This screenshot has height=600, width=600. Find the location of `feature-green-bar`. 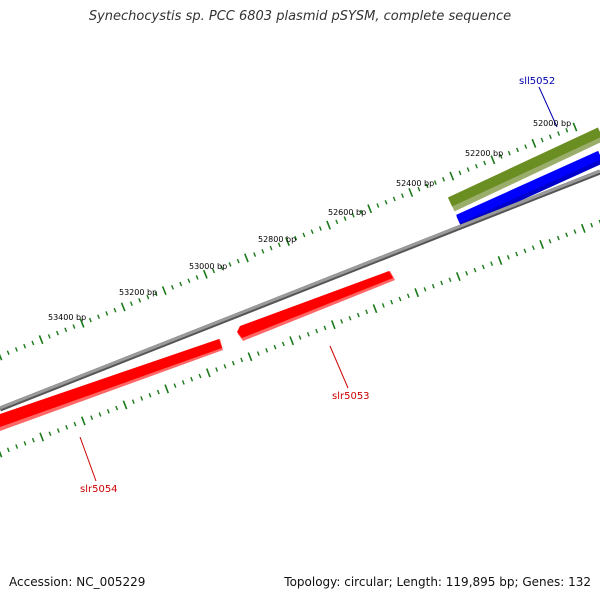

feature-green-bar is located at coordinates (523, 169).